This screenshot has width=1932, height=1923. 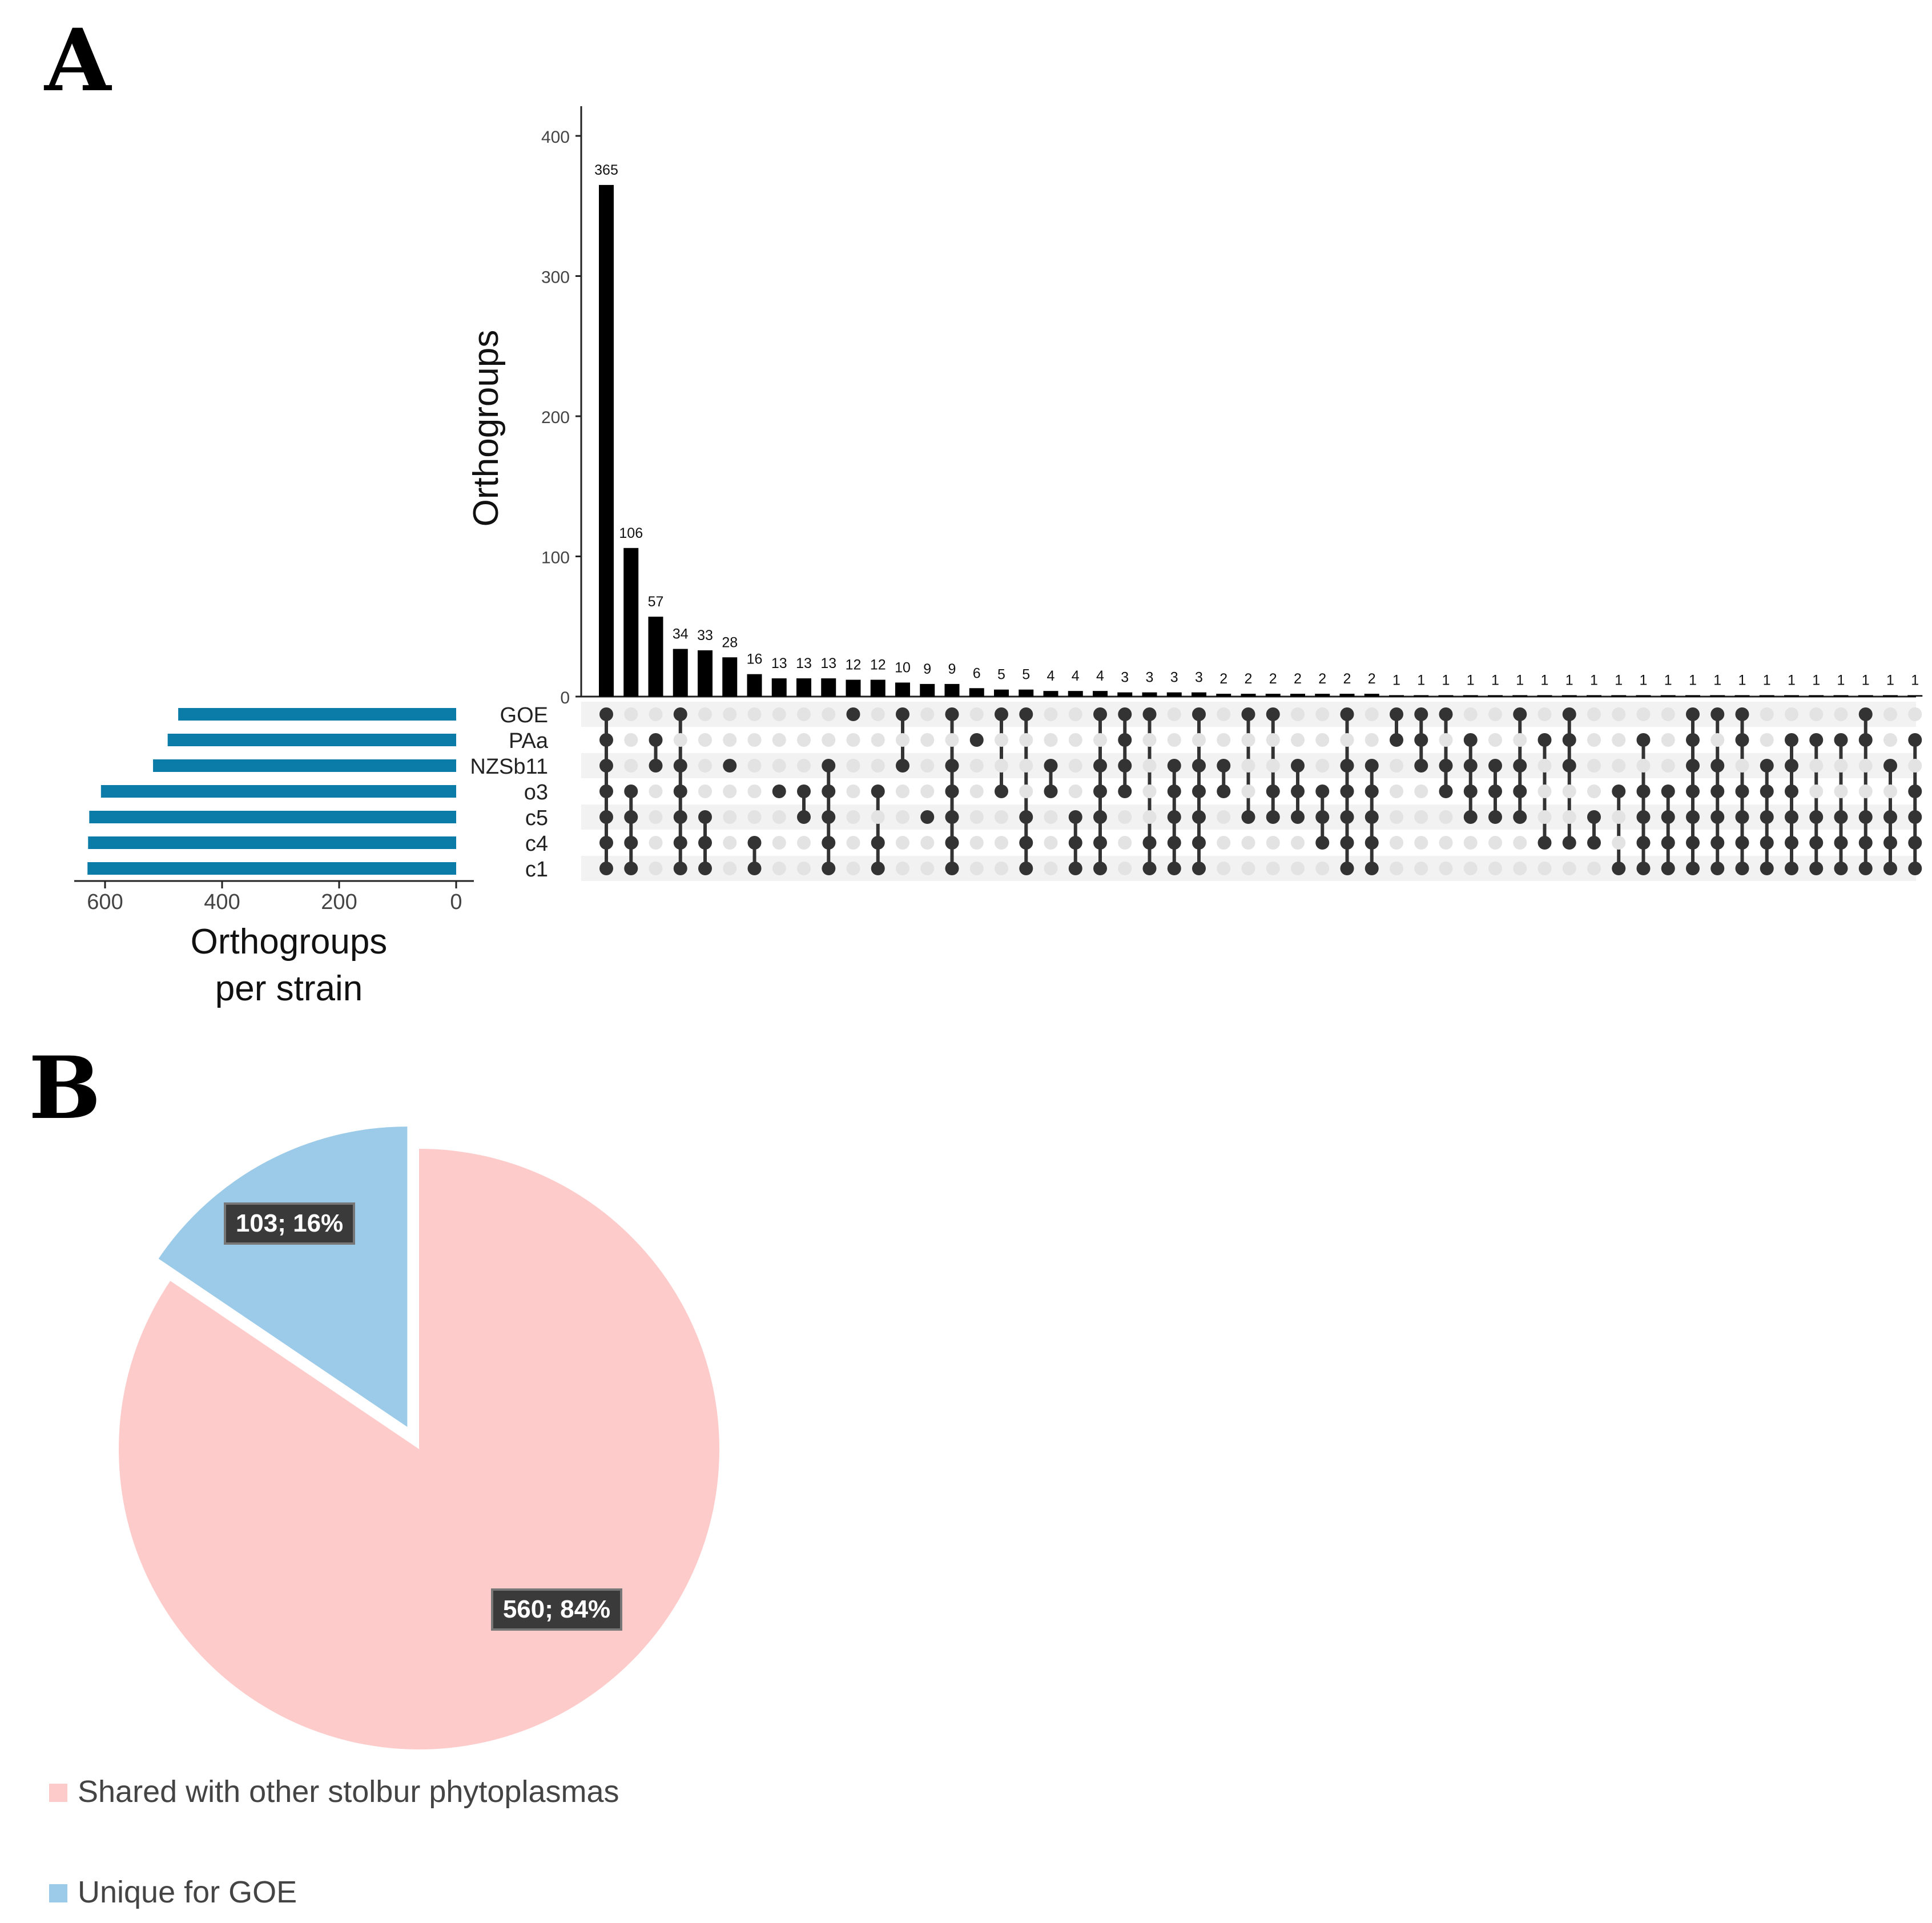 I want to click on intersection-value-label: 16, so click(x=755, y=659).